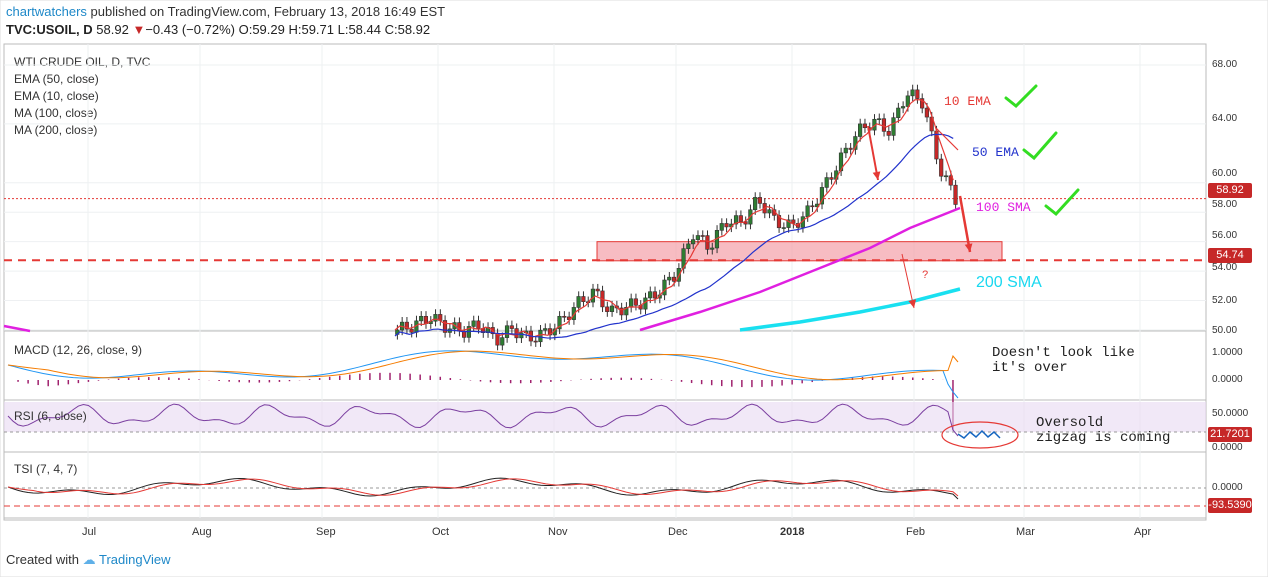 The width and height of the screenshot is (1268, 577). What do you see at coordinates (1003, 207) in the screenshot?
I see `sma100-annotation: 100 SMA` at bounding box center [1003, 207].